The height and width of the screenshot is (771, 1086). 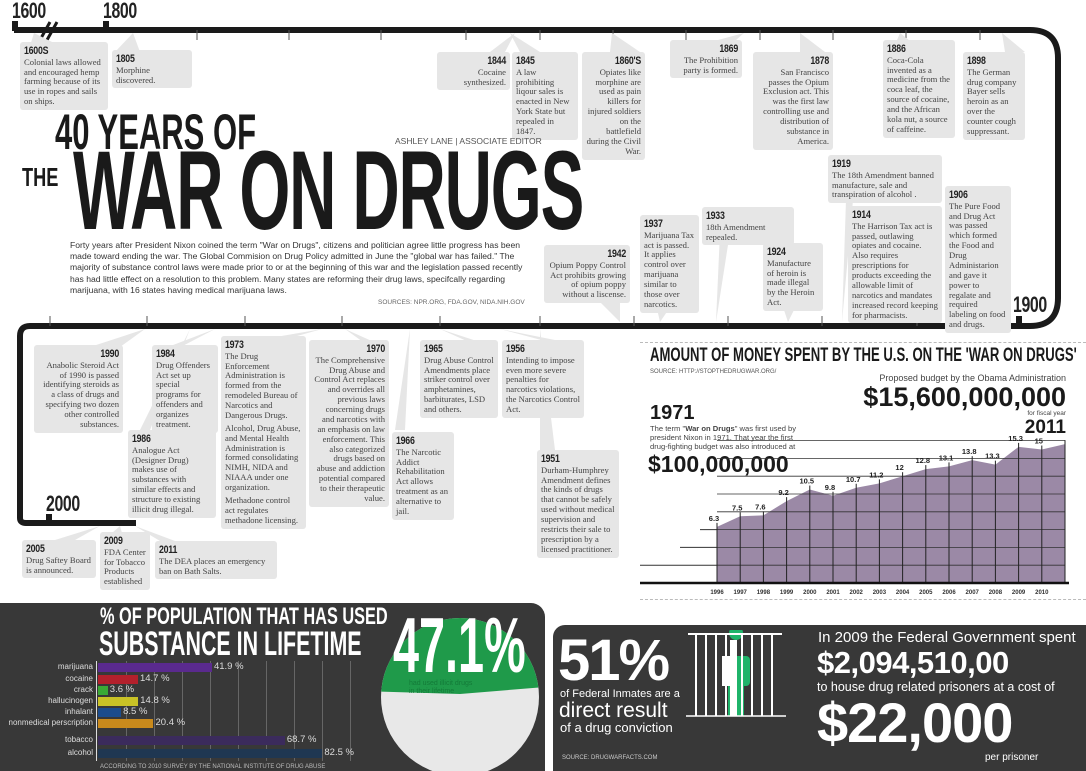 What do you see at coordinates (973, 593) in the screenshot?
I see `tick-label: 2007` at bounding box center [973, 593].